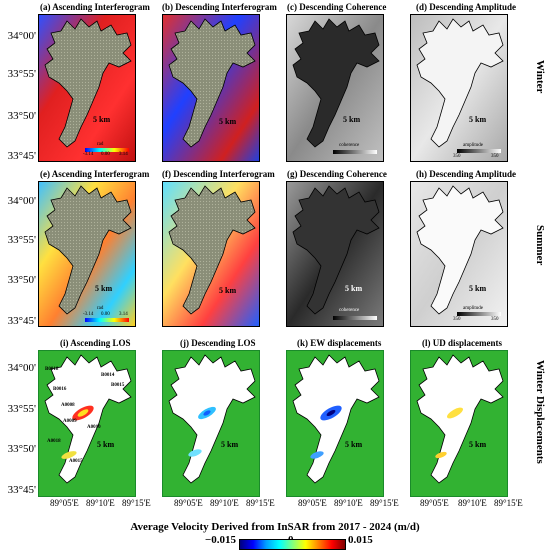 This screenshot has height=559, width=550. What do you see at coordinates (60, 389) in the screenshot?
I see `glacier-id: B0016` at bounding box center [60, 389].